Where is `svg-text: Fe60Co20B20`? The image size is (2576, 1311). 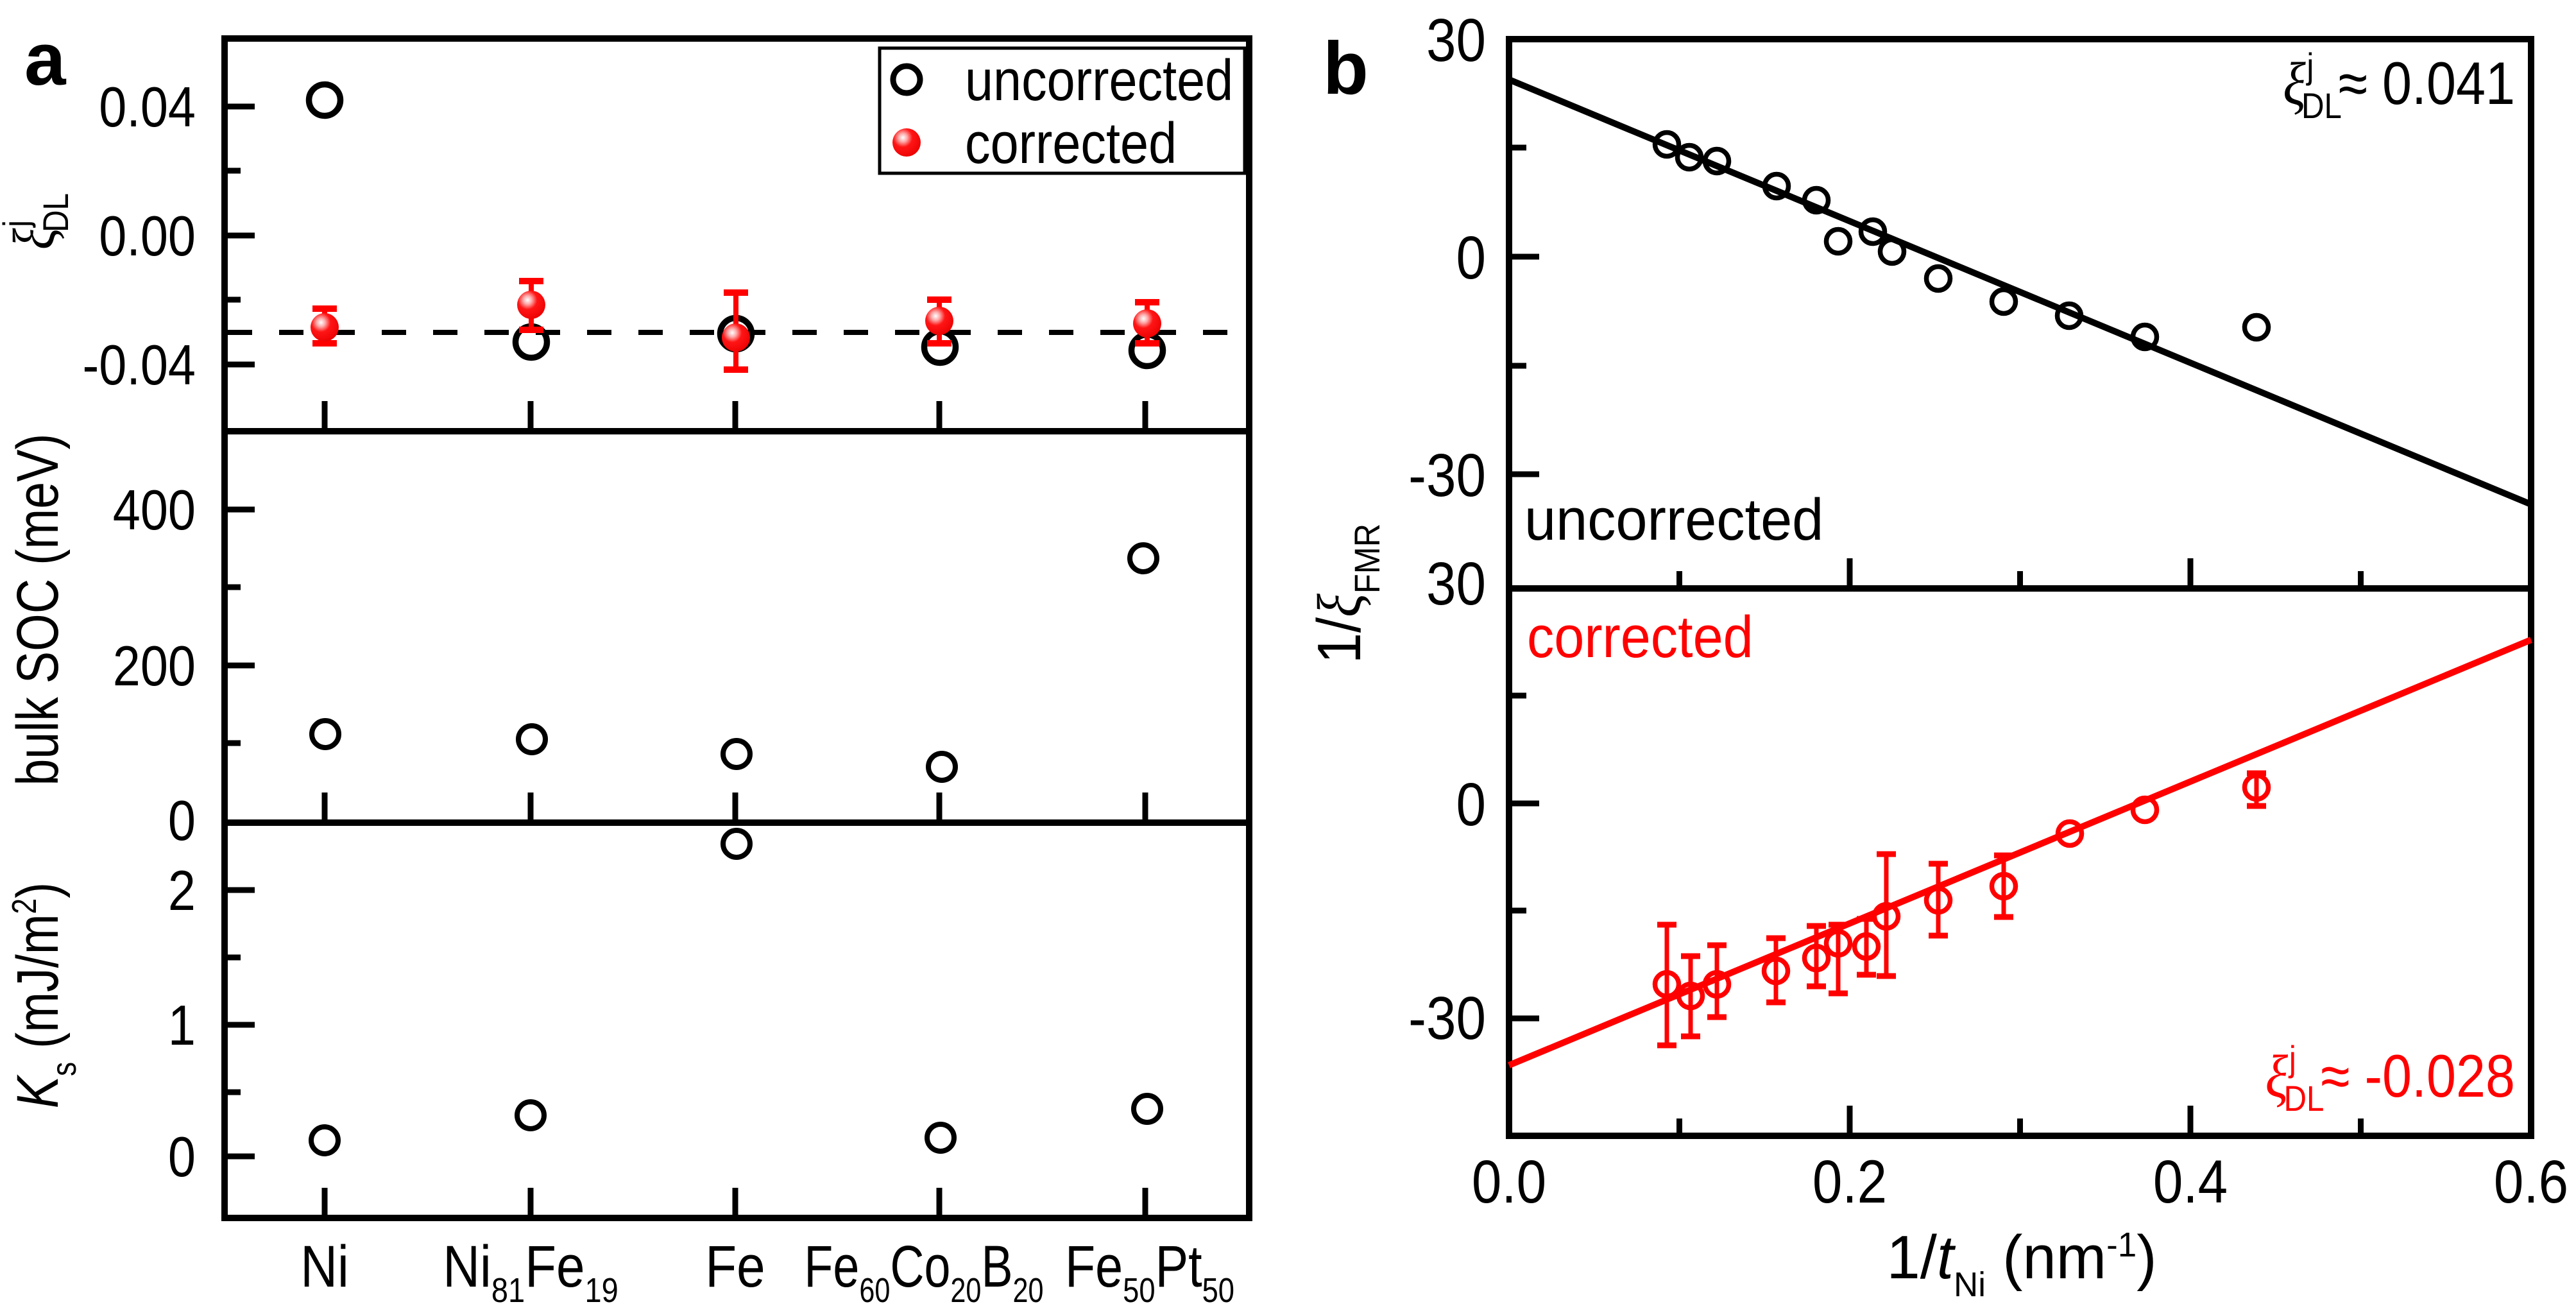 svg-text: Fe60Co20B20 is located at coordinates (924, 1271).